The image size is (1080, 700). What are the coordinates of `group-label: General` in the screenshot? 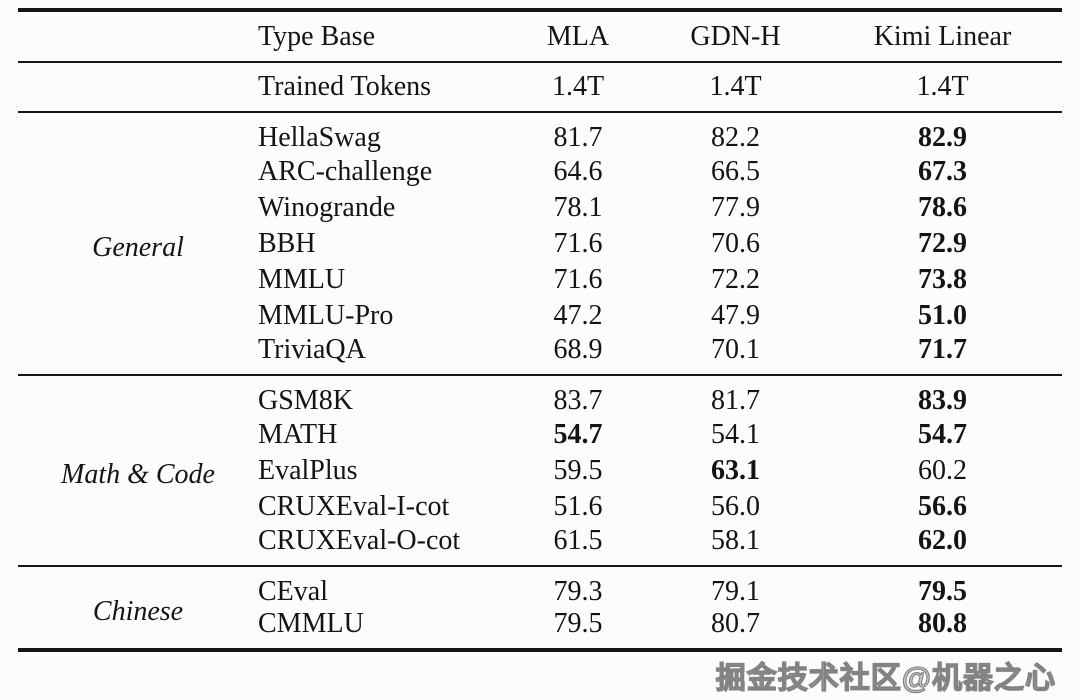 It's located at (138, 247).